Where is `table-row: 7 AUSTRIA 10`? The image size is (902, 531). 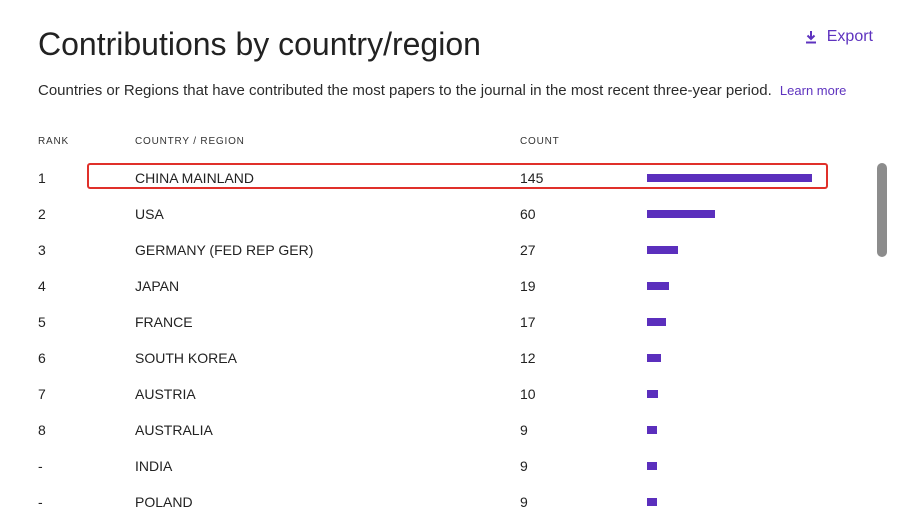
table-row: 7 AUSTRIA 10 is located at coordinates (453, 394).